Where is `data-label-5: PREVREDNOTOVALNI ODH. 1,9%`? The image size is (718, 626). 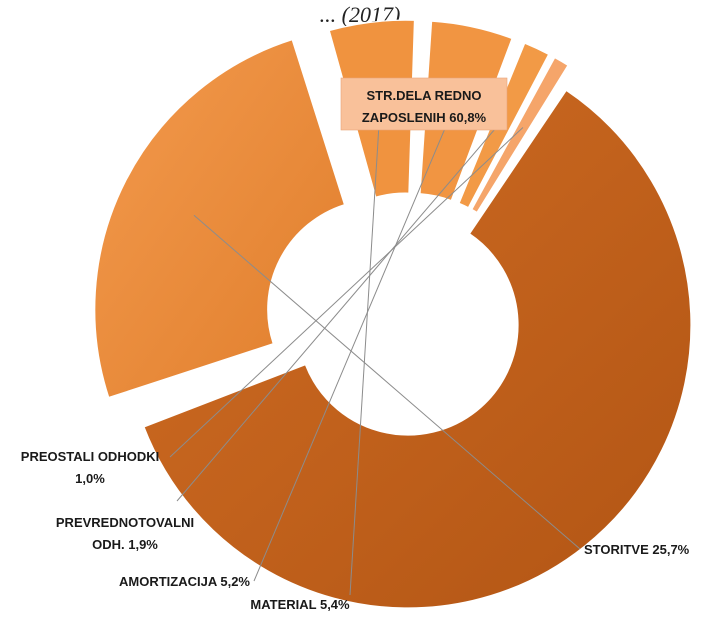 data-label-5: PREVREDNOTOVALNI ODH. 1,9% is located at coordinates (125, 533).